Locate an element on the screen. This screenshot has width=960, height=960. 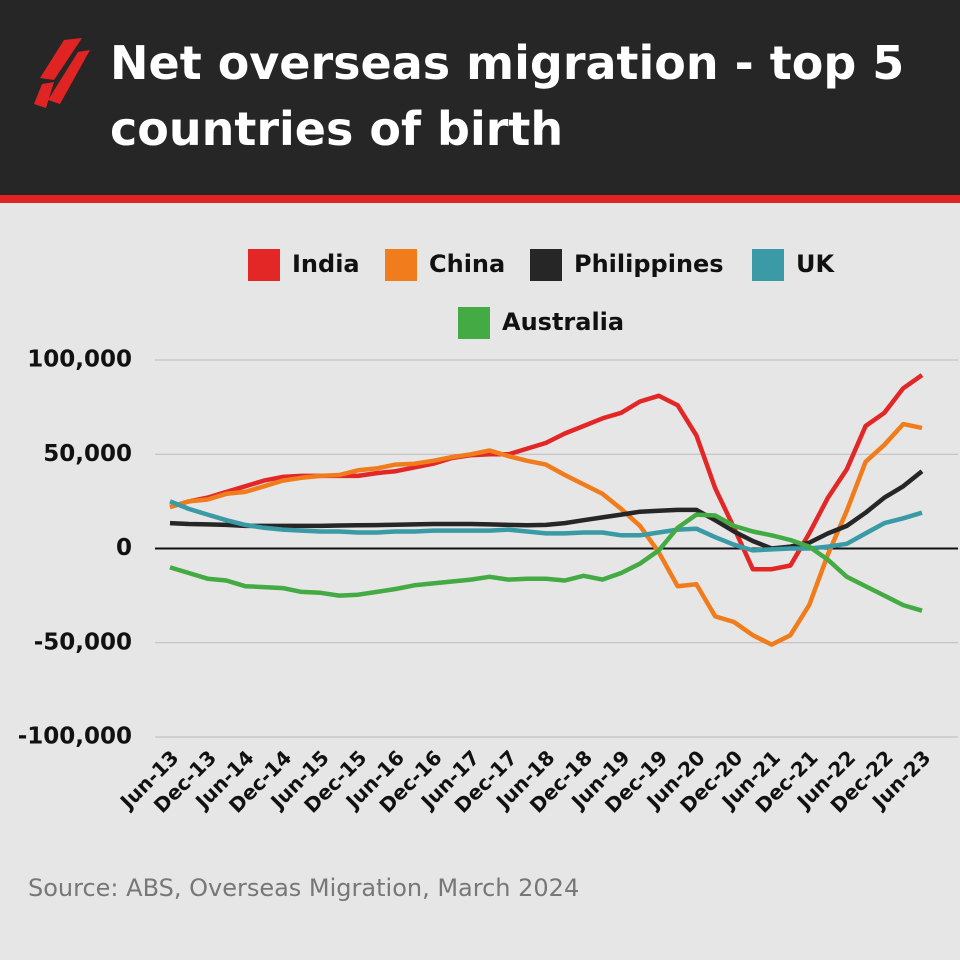
y-tick-label: -100,000 is located at coordinates (75, 737).